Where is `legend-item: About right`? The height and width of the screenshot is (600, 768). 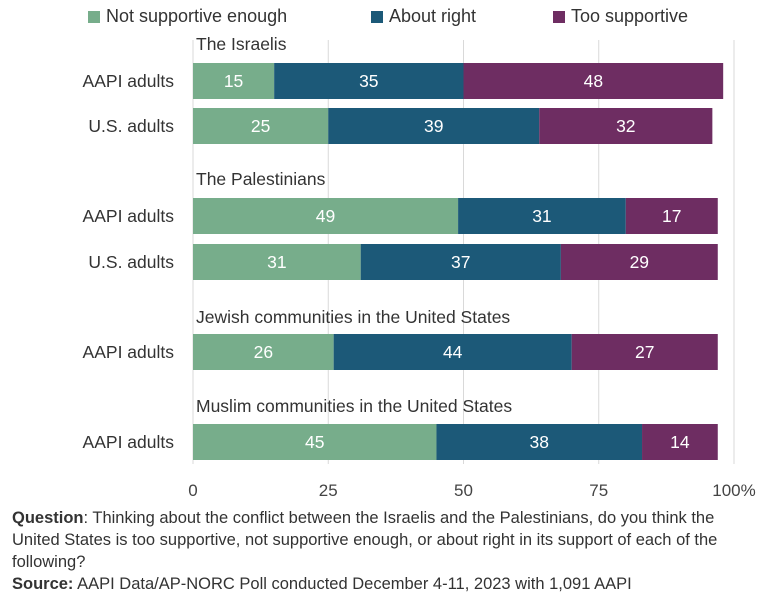 legend-item: About right is located at coordinates (423, 16).